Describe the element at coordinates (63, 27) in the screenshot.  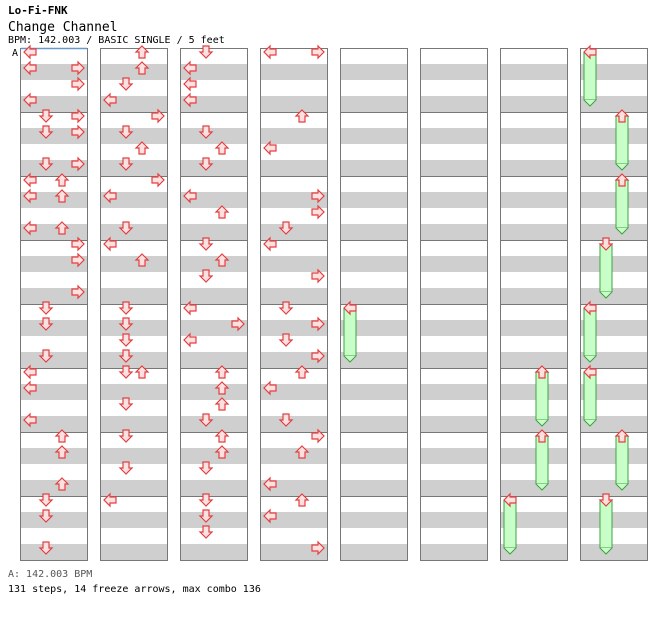
I see `song-title: Change Channel` at that location.